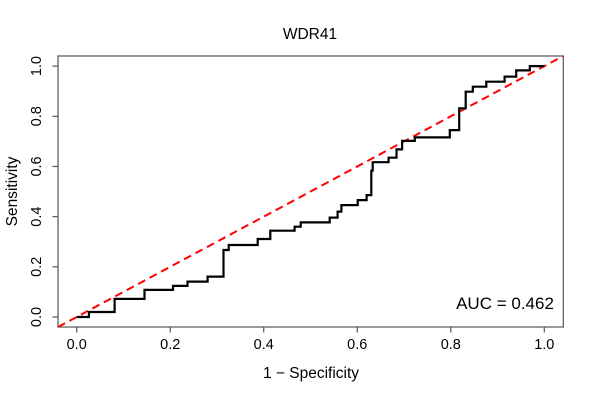  What do you see at coordinates (77, 345) in the screenshot?
I see `x-tick-label: 0.0` at bounding box center [77, 345].